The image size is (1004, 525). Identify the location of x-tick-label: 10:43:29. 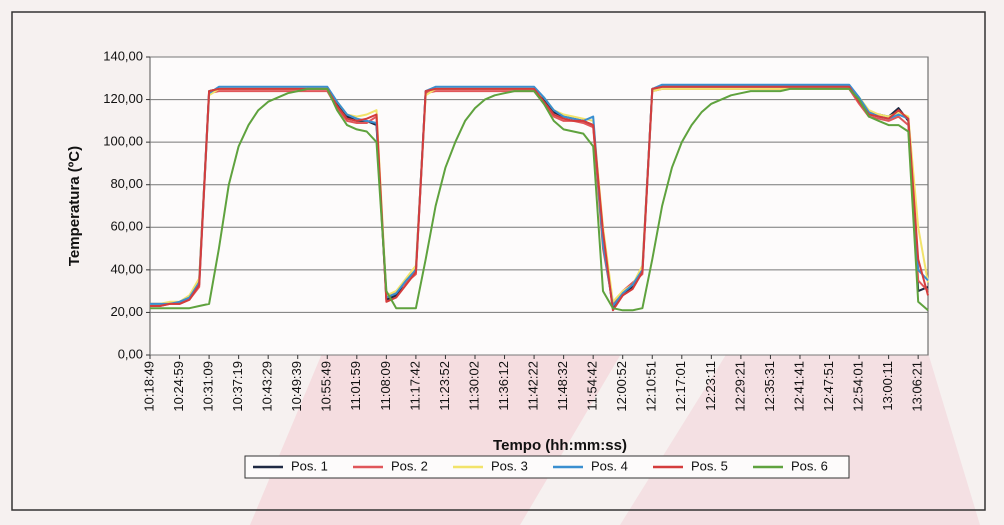
(267, 386).